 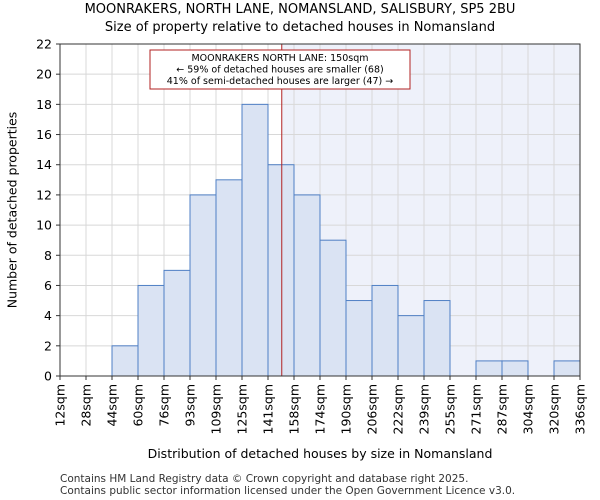 I want to click on x-tick-label: 141sqm, so click(x=268, y=409).